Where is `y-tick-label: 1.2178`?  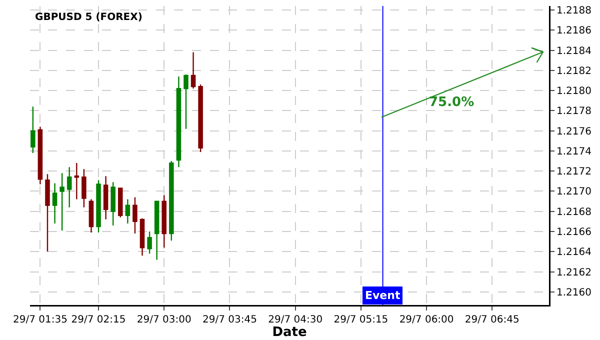 y-tick-label: 1.2178 is located at coordinates (574, 112).